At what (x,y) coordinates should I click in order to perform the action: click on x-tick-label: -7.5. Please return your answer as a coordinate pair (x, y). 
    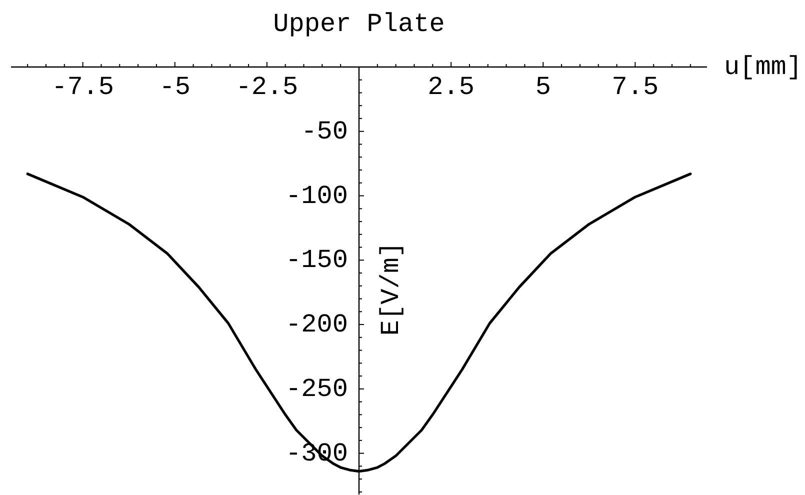
    Looking at the image, I should click on (83, 87).